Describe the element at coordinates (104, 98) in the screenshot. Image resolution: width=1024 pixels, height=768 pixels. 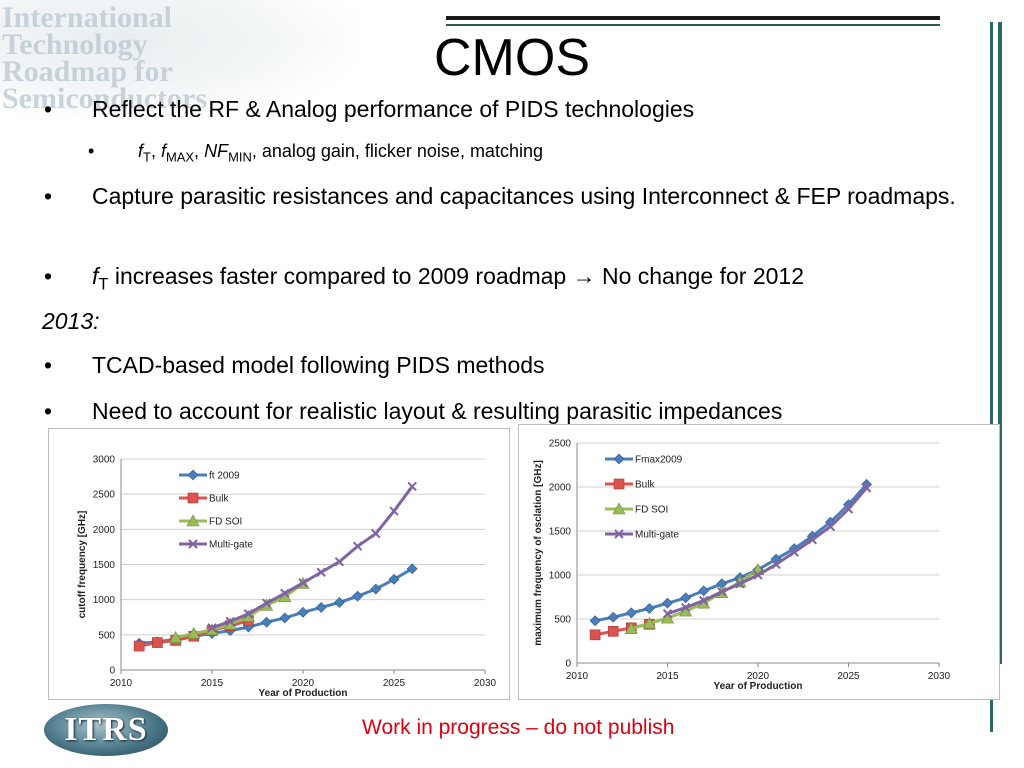
I see `logo-line: Semiconductors` at that location.